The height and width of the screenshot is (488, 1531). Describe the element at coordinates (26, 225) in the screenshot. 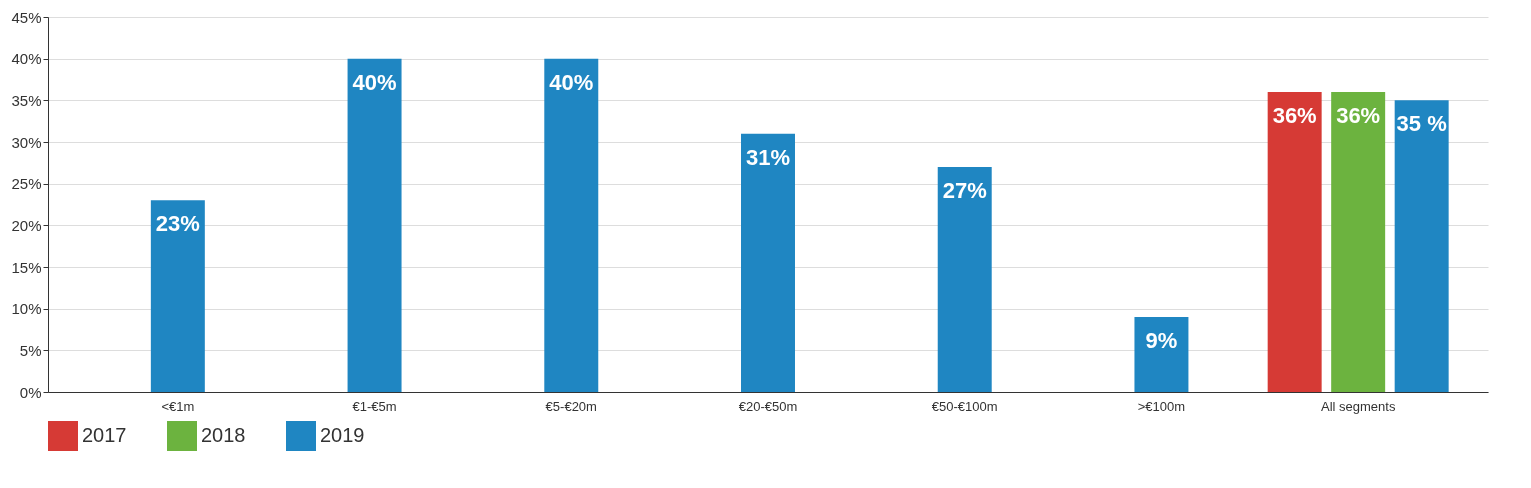

I see `y-tick-label: 20%` at that location.